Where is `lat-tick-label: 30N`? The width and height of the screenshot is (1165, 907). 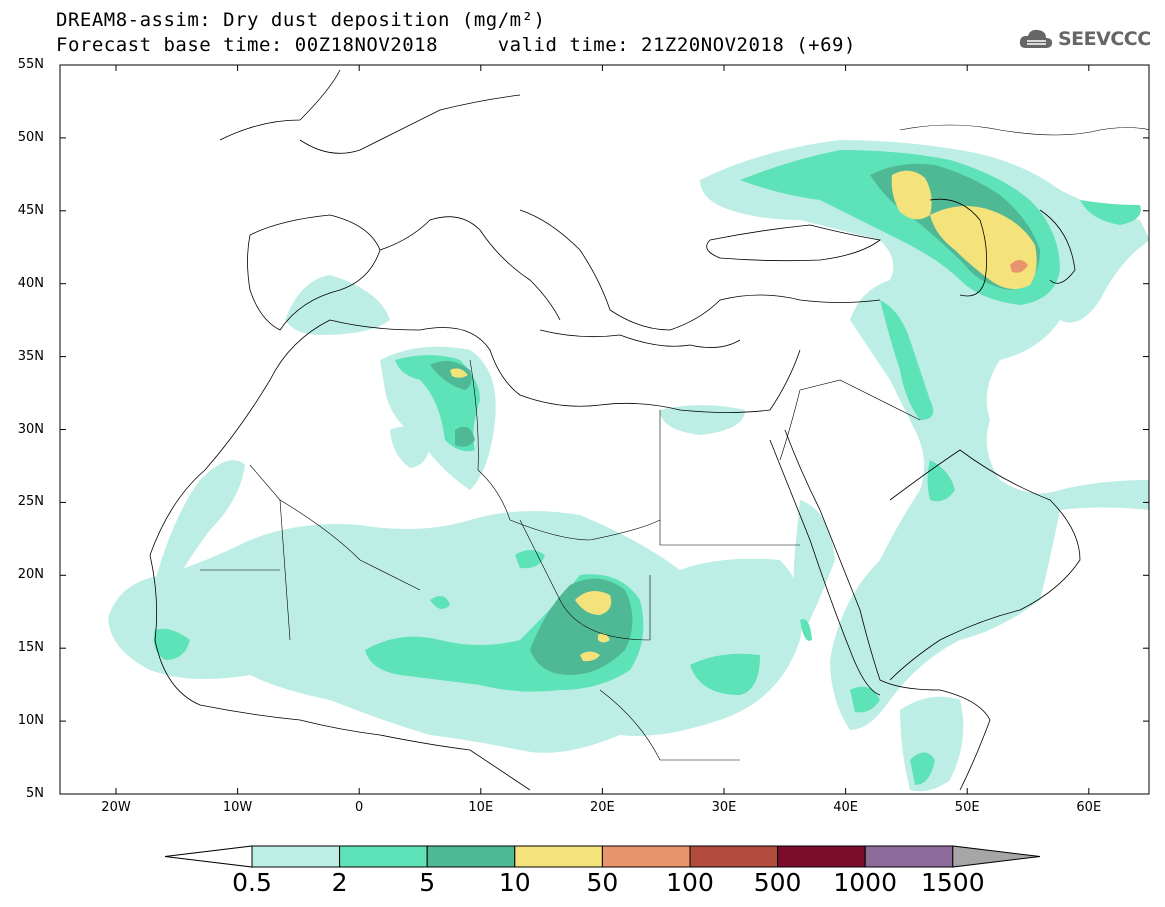
lat-tick-label: 30N is located at coordinates (30, 429).